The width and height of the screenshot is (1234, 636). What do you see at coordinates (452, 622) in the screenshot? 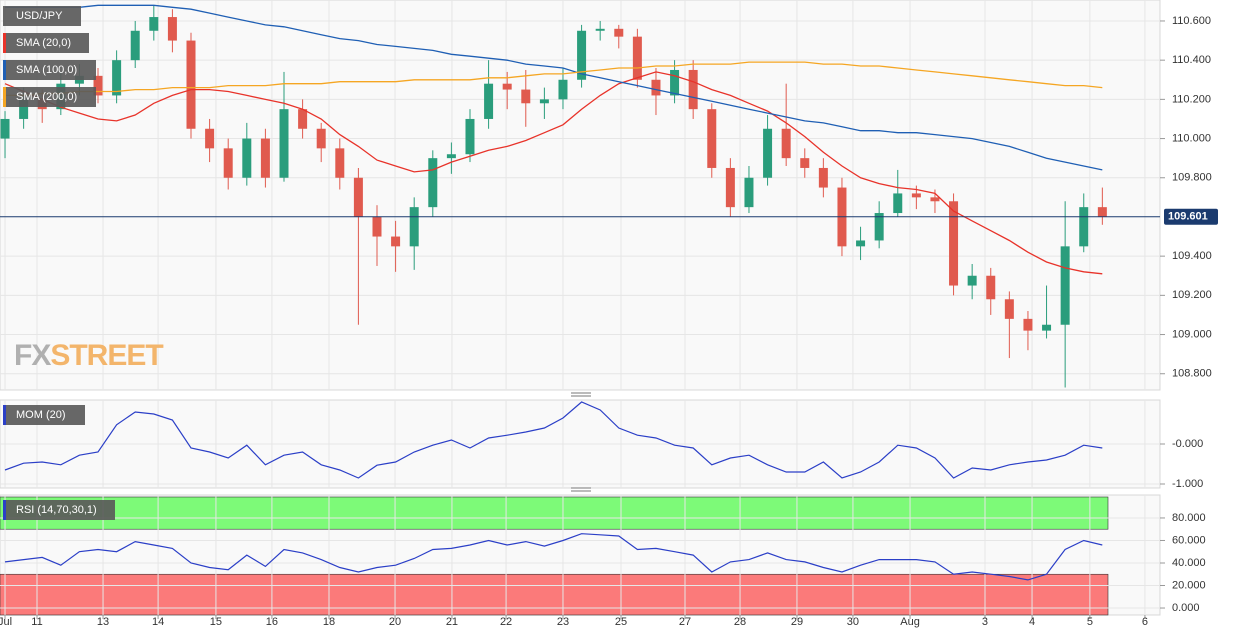
I see `x-tick-label: 21` at bounding box center [452, 622].